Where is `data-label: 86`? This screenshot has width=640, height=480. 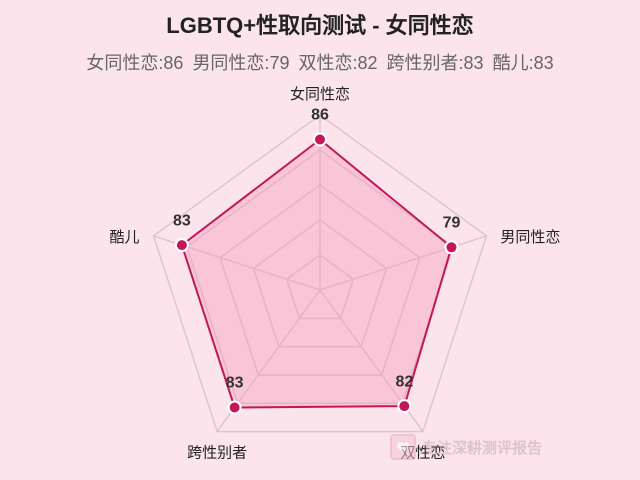 data-label: 86 is located at coordinates (320, 115).